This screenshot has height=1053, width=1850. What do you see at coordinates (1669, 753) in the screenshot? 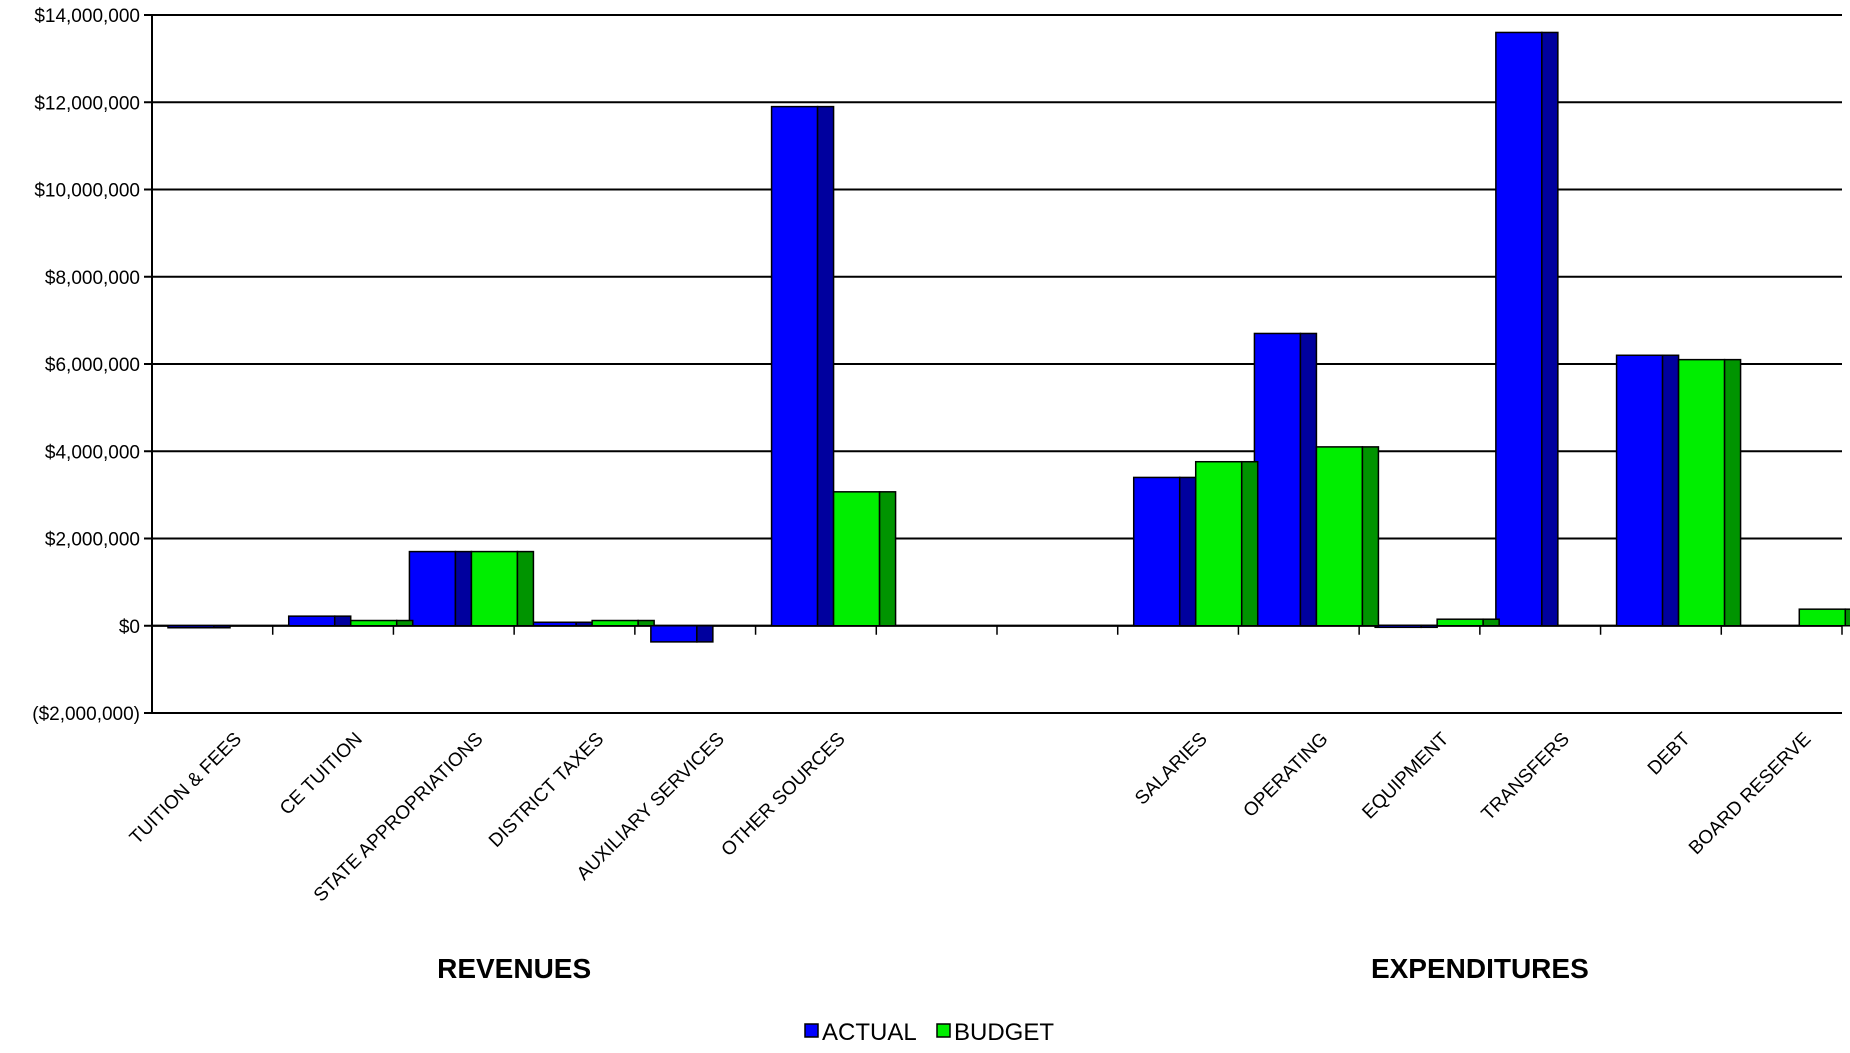
I see `category-label: DEBT` at bounding box center [1669, 753].